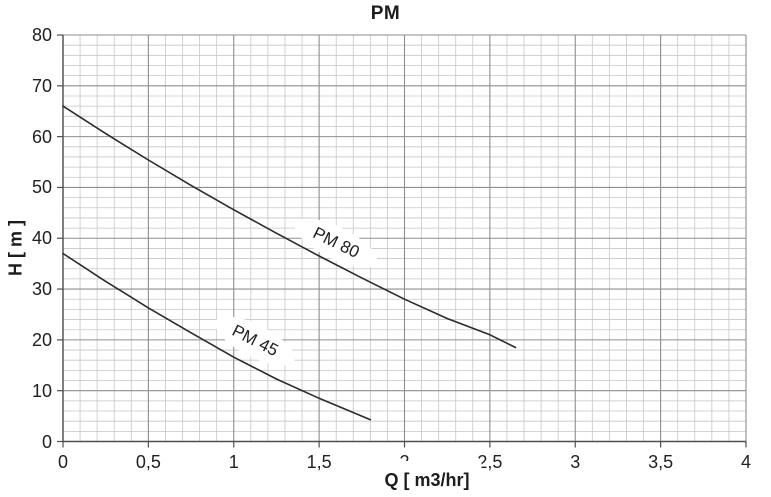 This screenshot has height=497, width=771. Describe the element at coordinates (385, 13) in the screenshot. I see `chart-title: PM` at that location.